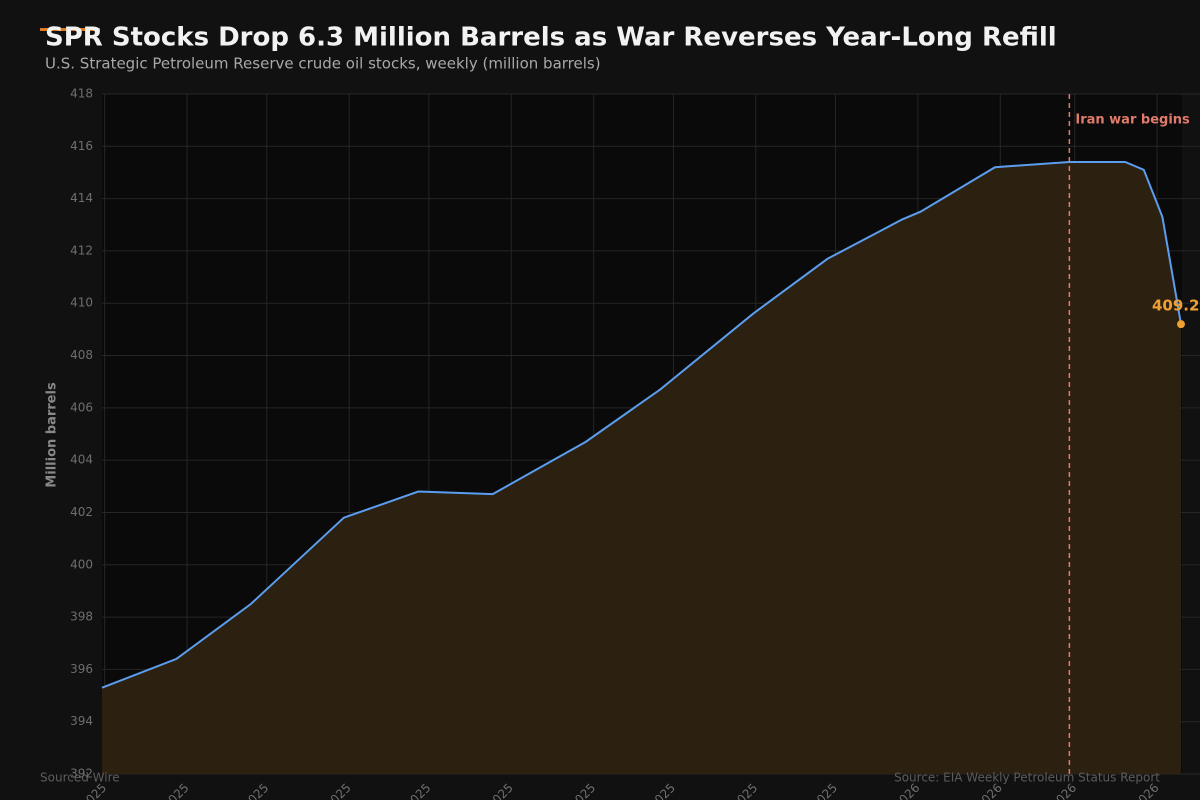 This screenshot has height=800, width=1200. Describe the element at coordinates (735, 790) in the screenshot. I see `x-tick-label: Nov 2025` at that location.